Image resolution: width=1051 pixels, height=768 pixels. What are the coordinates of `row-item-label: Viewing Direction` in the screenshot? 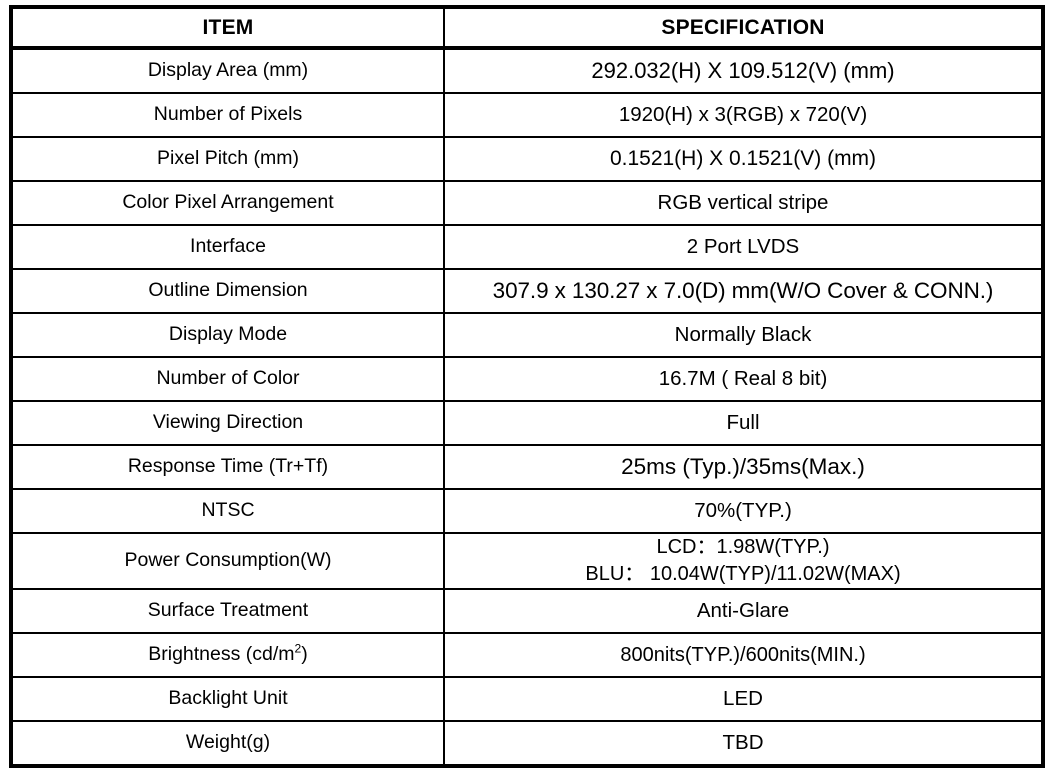 It's located at (227, 423).